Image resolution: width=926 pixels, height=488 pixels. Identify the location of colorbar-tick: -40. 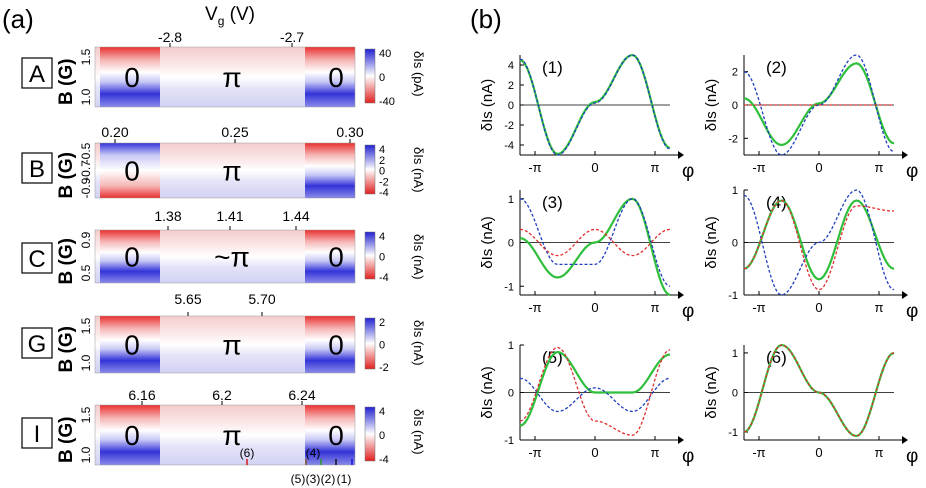
(387, 102).